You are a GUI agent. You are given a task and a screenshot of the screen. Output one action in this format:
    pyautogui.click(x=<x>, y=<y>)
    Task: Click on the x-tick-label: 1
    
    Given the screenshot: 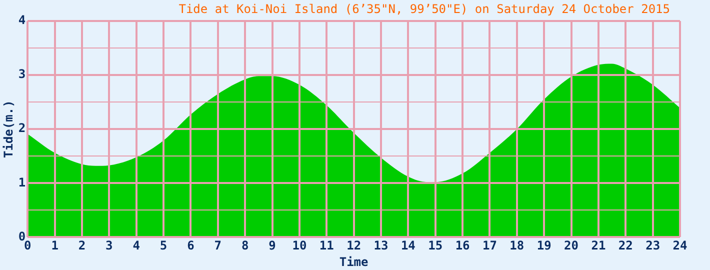 What is the action you would take?
    pyautogui.click(x=54, y=245)
    